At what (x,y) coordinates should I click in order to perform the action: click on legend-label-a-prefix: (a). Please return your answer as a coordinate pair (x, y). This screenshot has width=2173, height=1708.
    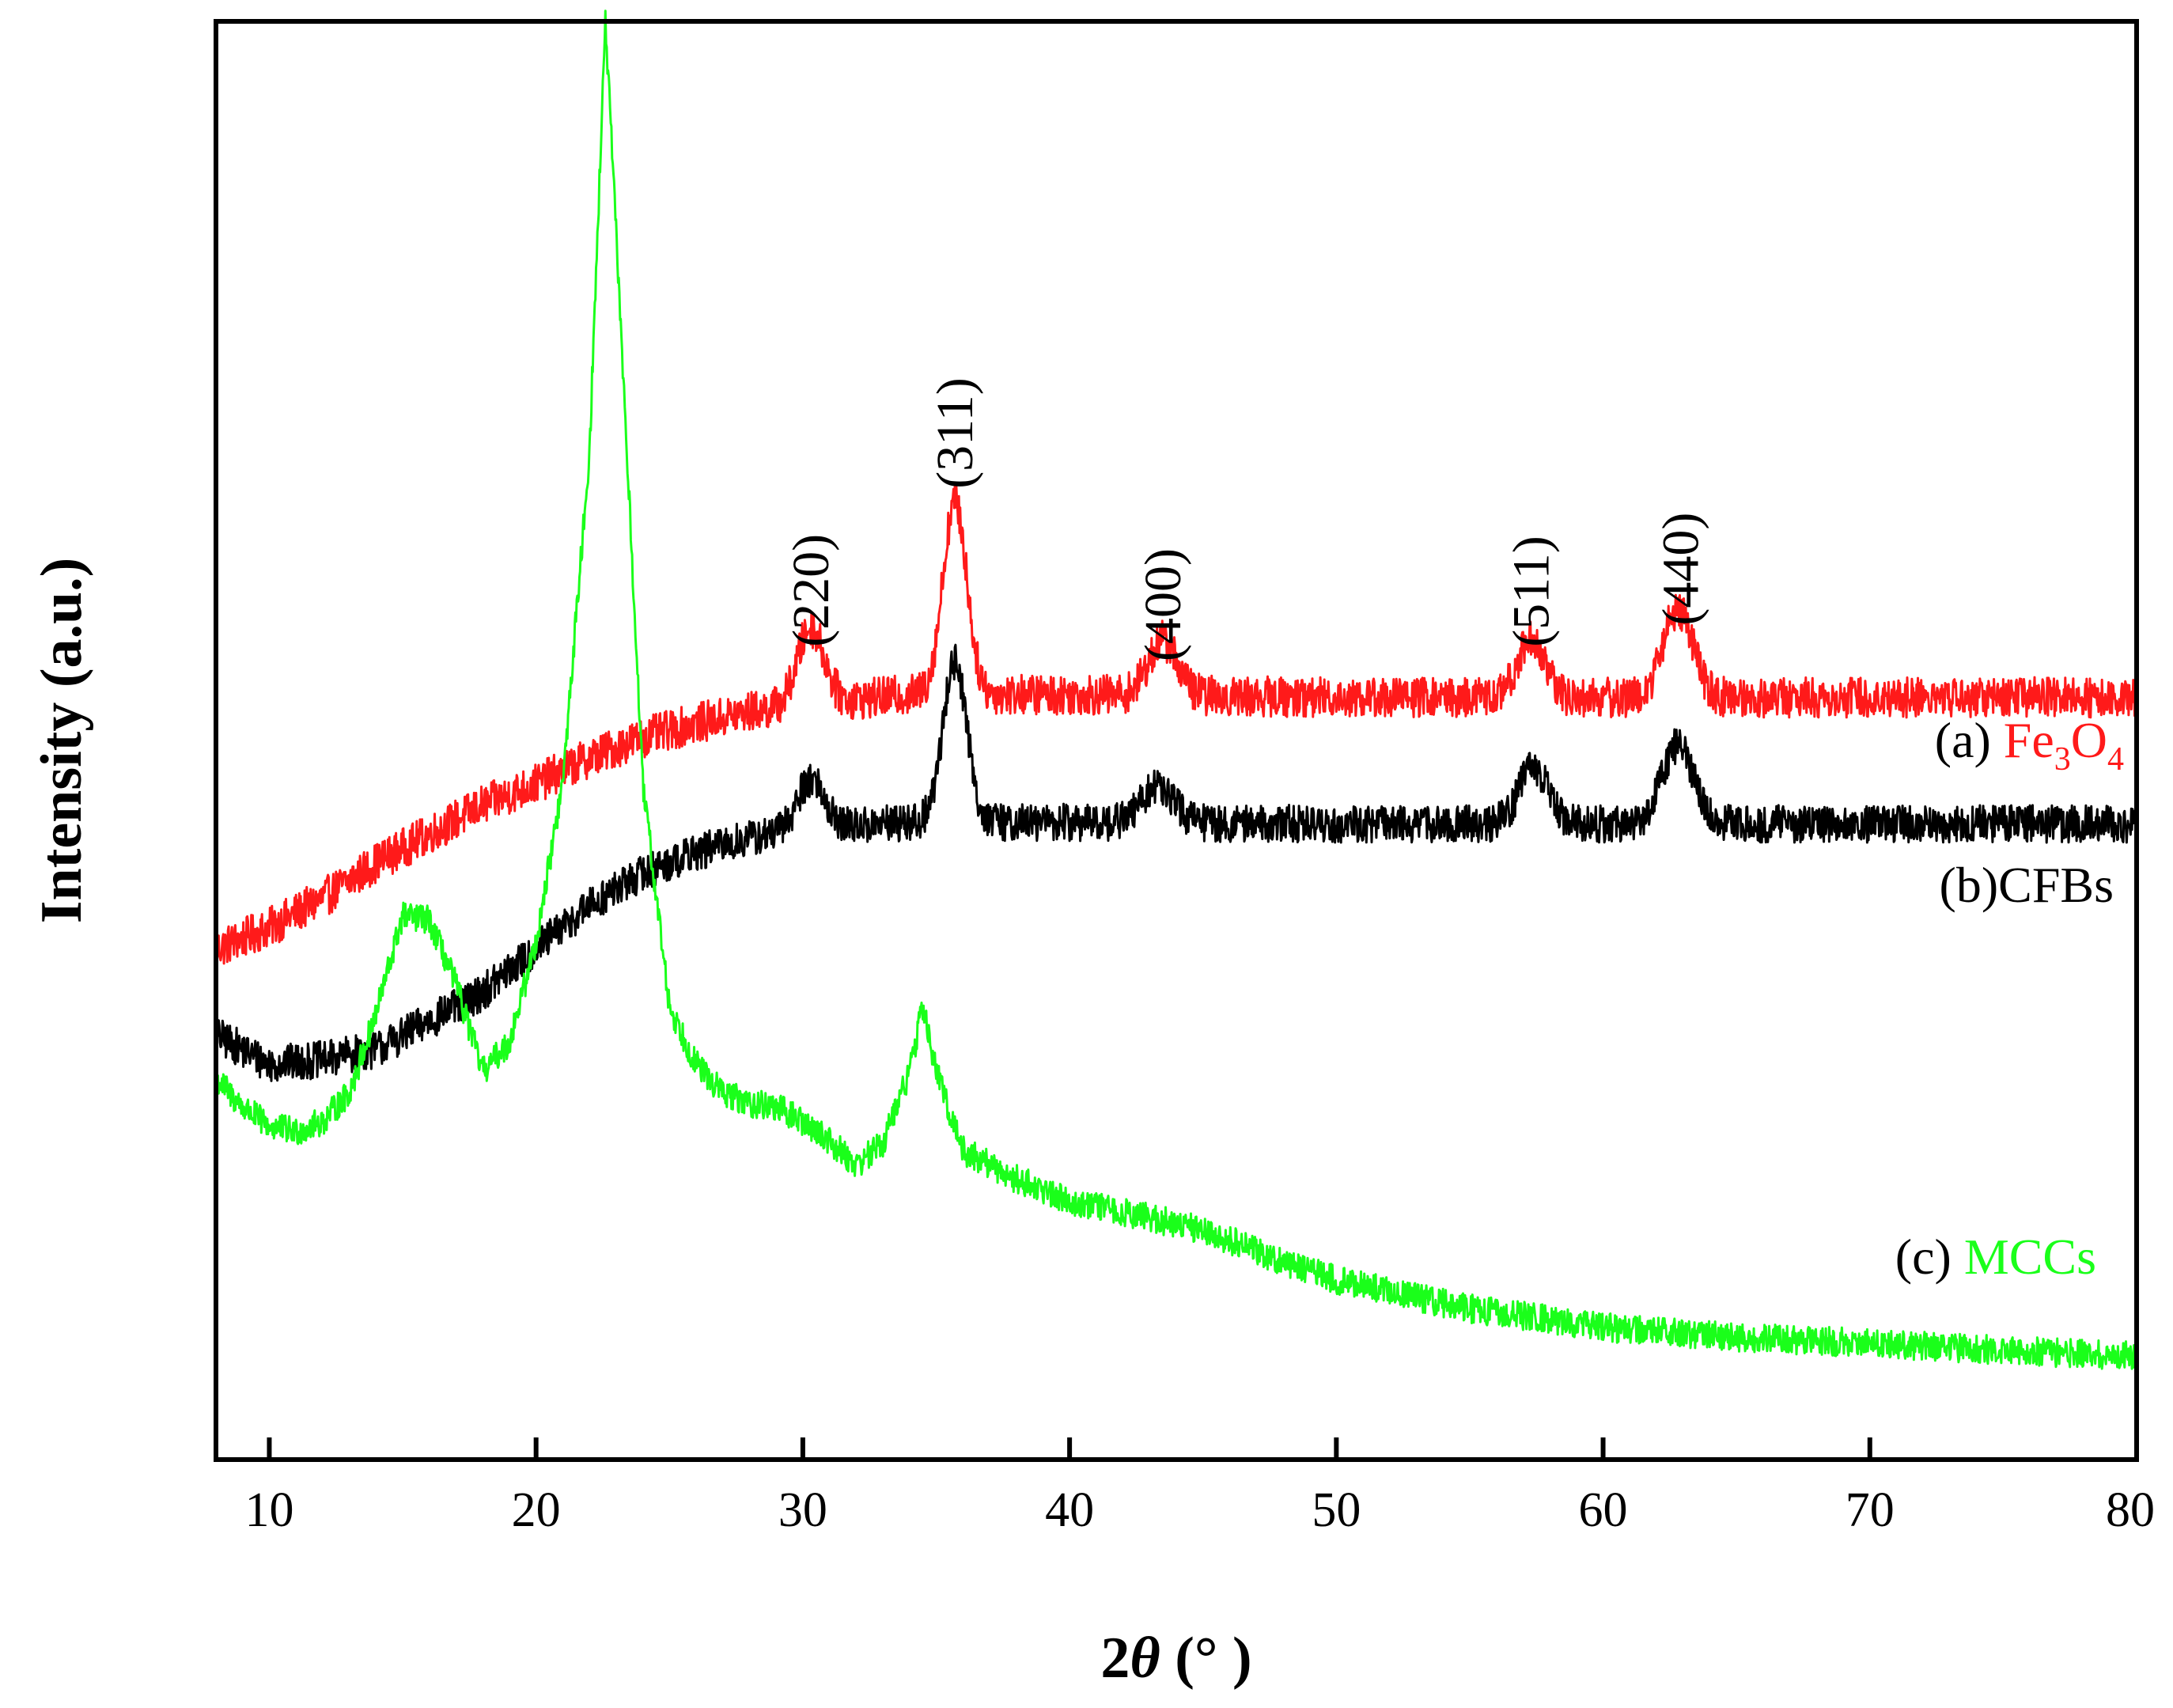
    Looking at the image, I should click on (1969, 740).